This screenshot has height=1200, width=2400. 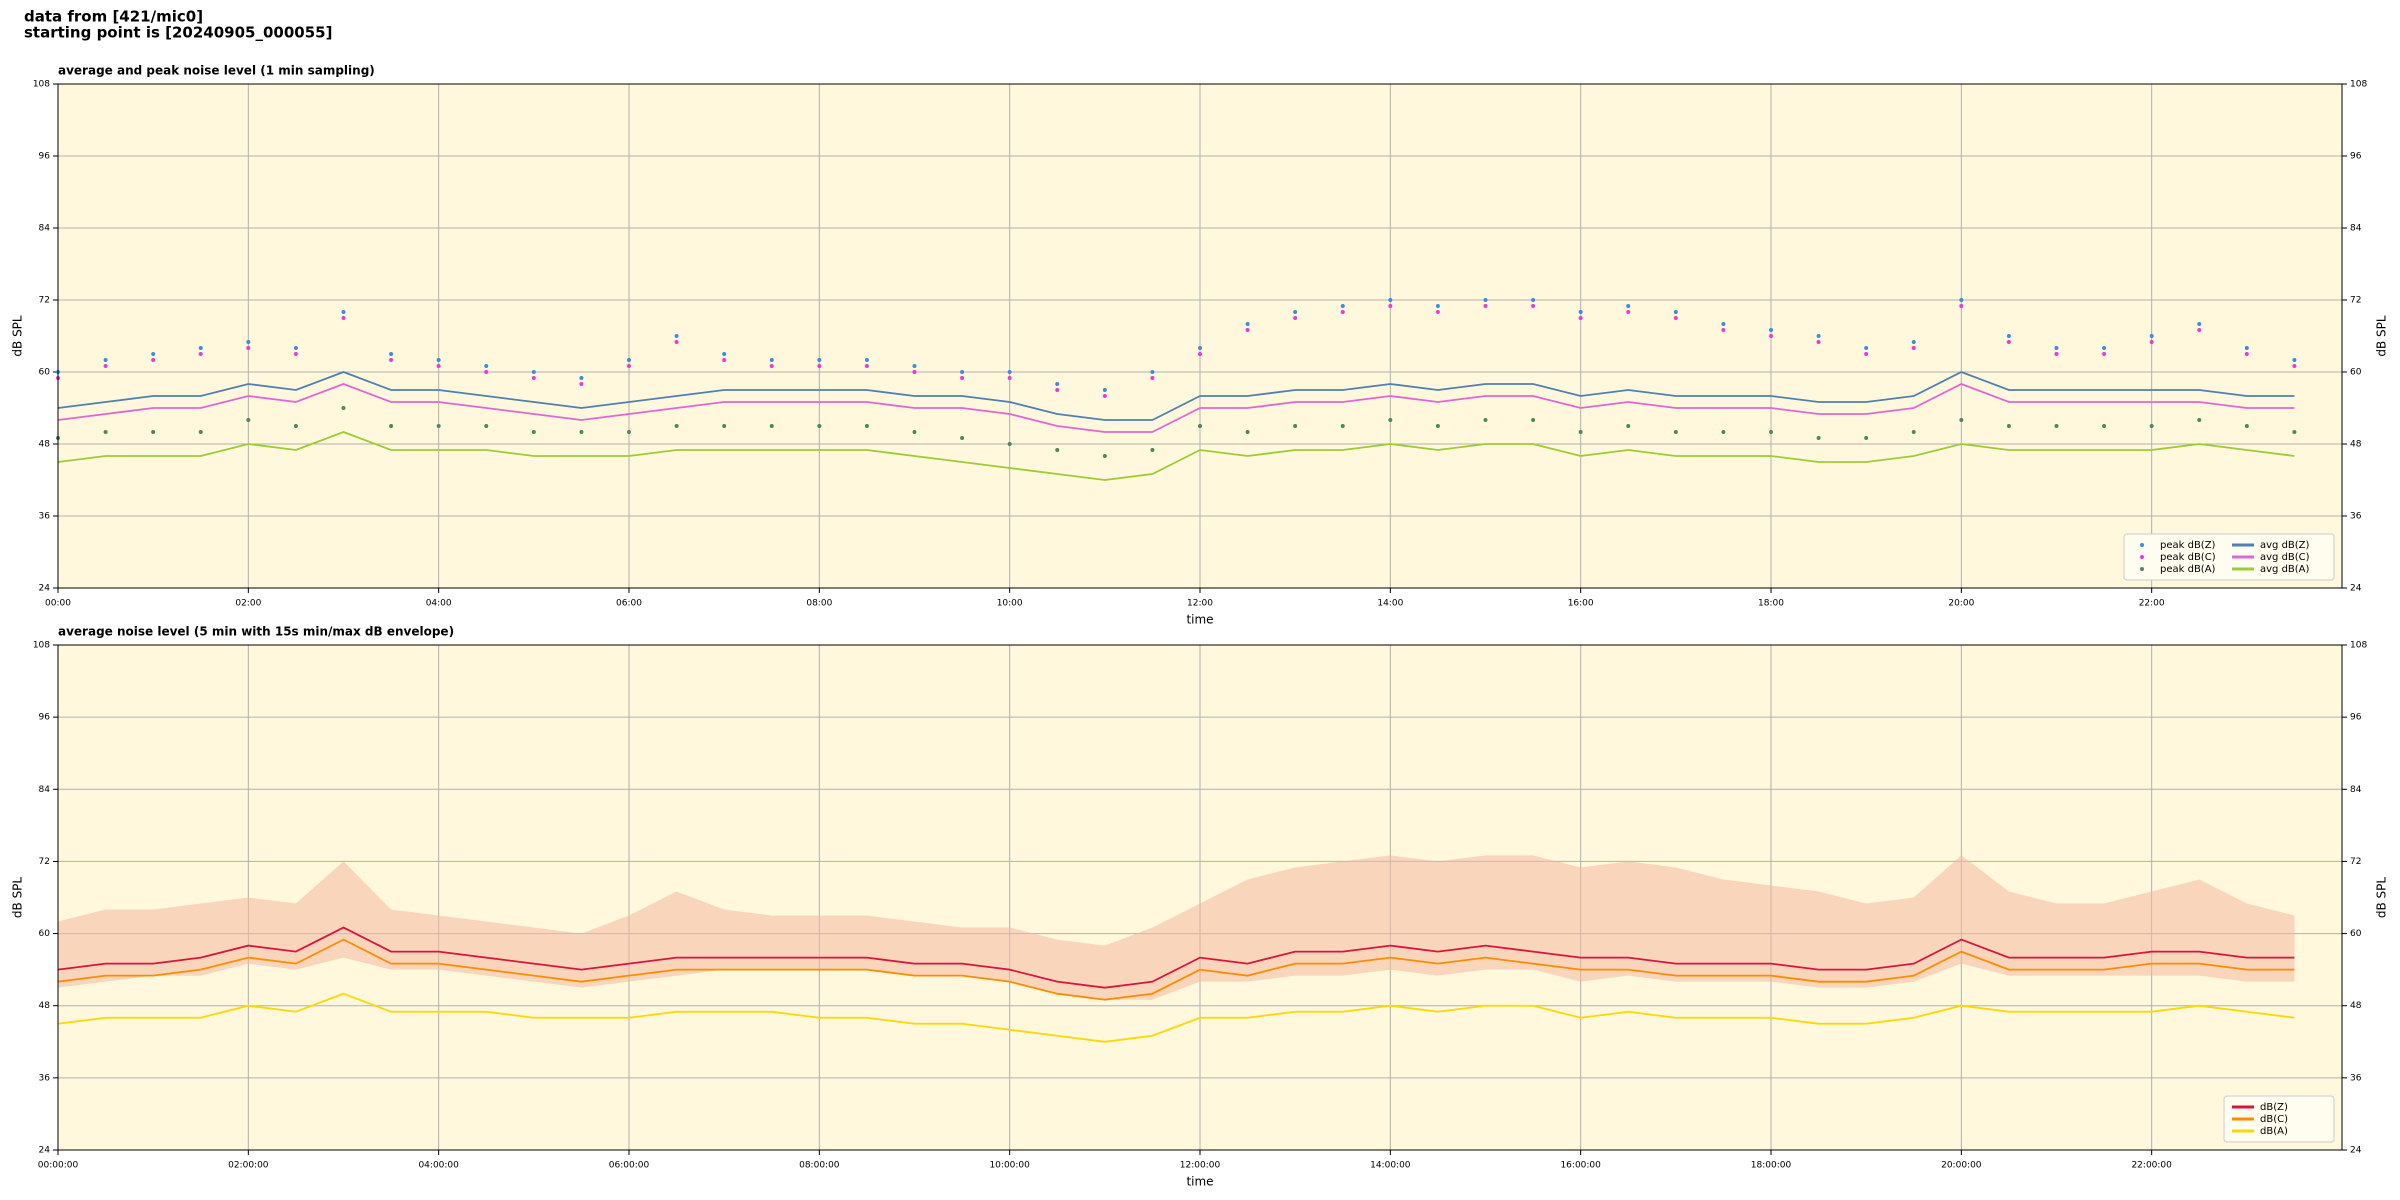 What do you see at coordinates (819, 1166) in the screenshot?
I see `x-tick-label: 08:00:00` at bounding box center [819, 1166].